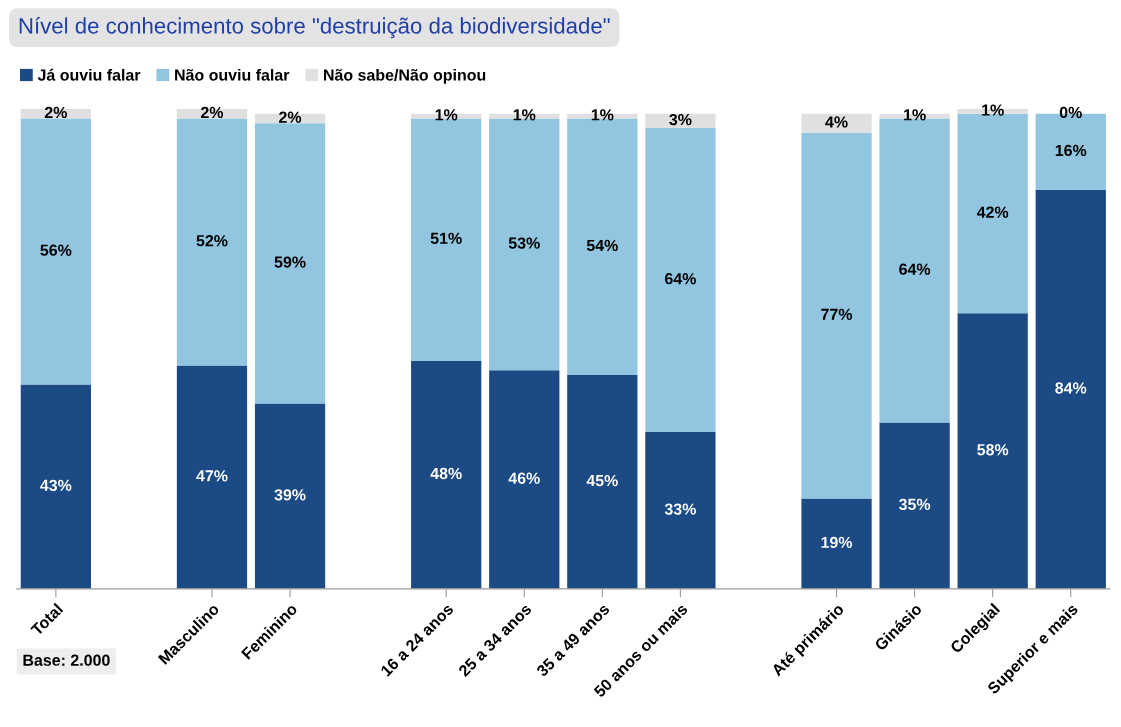 Image resolution: width=1121 pixels, height=727 pixels. I want to click on data-label: 56%, so click(56, 250).